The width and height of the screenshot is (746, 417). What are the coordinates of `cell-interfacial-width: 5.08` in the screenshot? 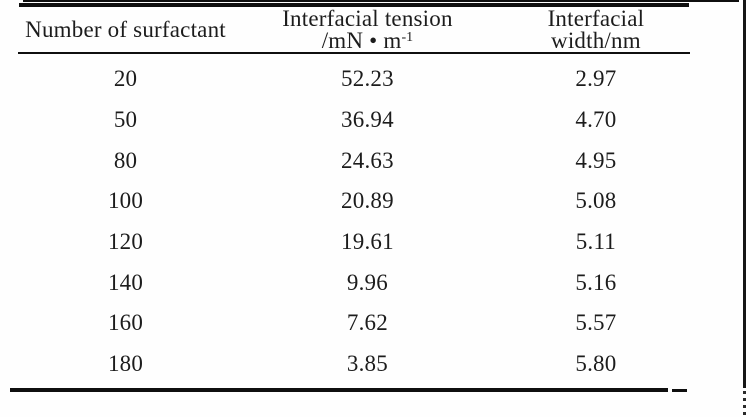 It's located at (596, 201).